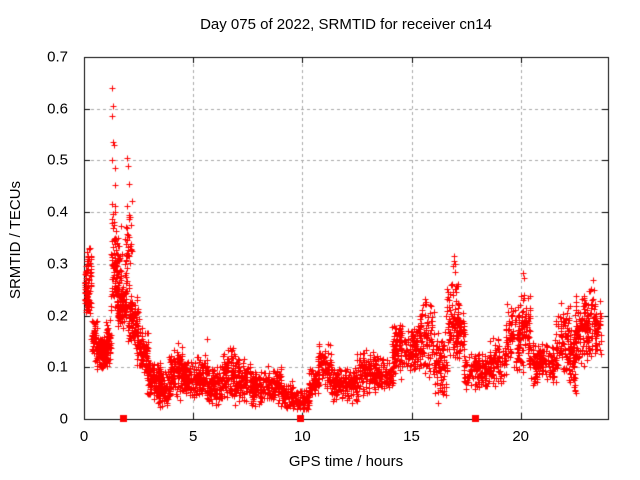 Image resolution: width=640 pixels, height=480 pixels. What do you see at coordinates (57, 212) in the screenshot?
I see `y-tick-label: 0.4` at bounding box center [57, 212].